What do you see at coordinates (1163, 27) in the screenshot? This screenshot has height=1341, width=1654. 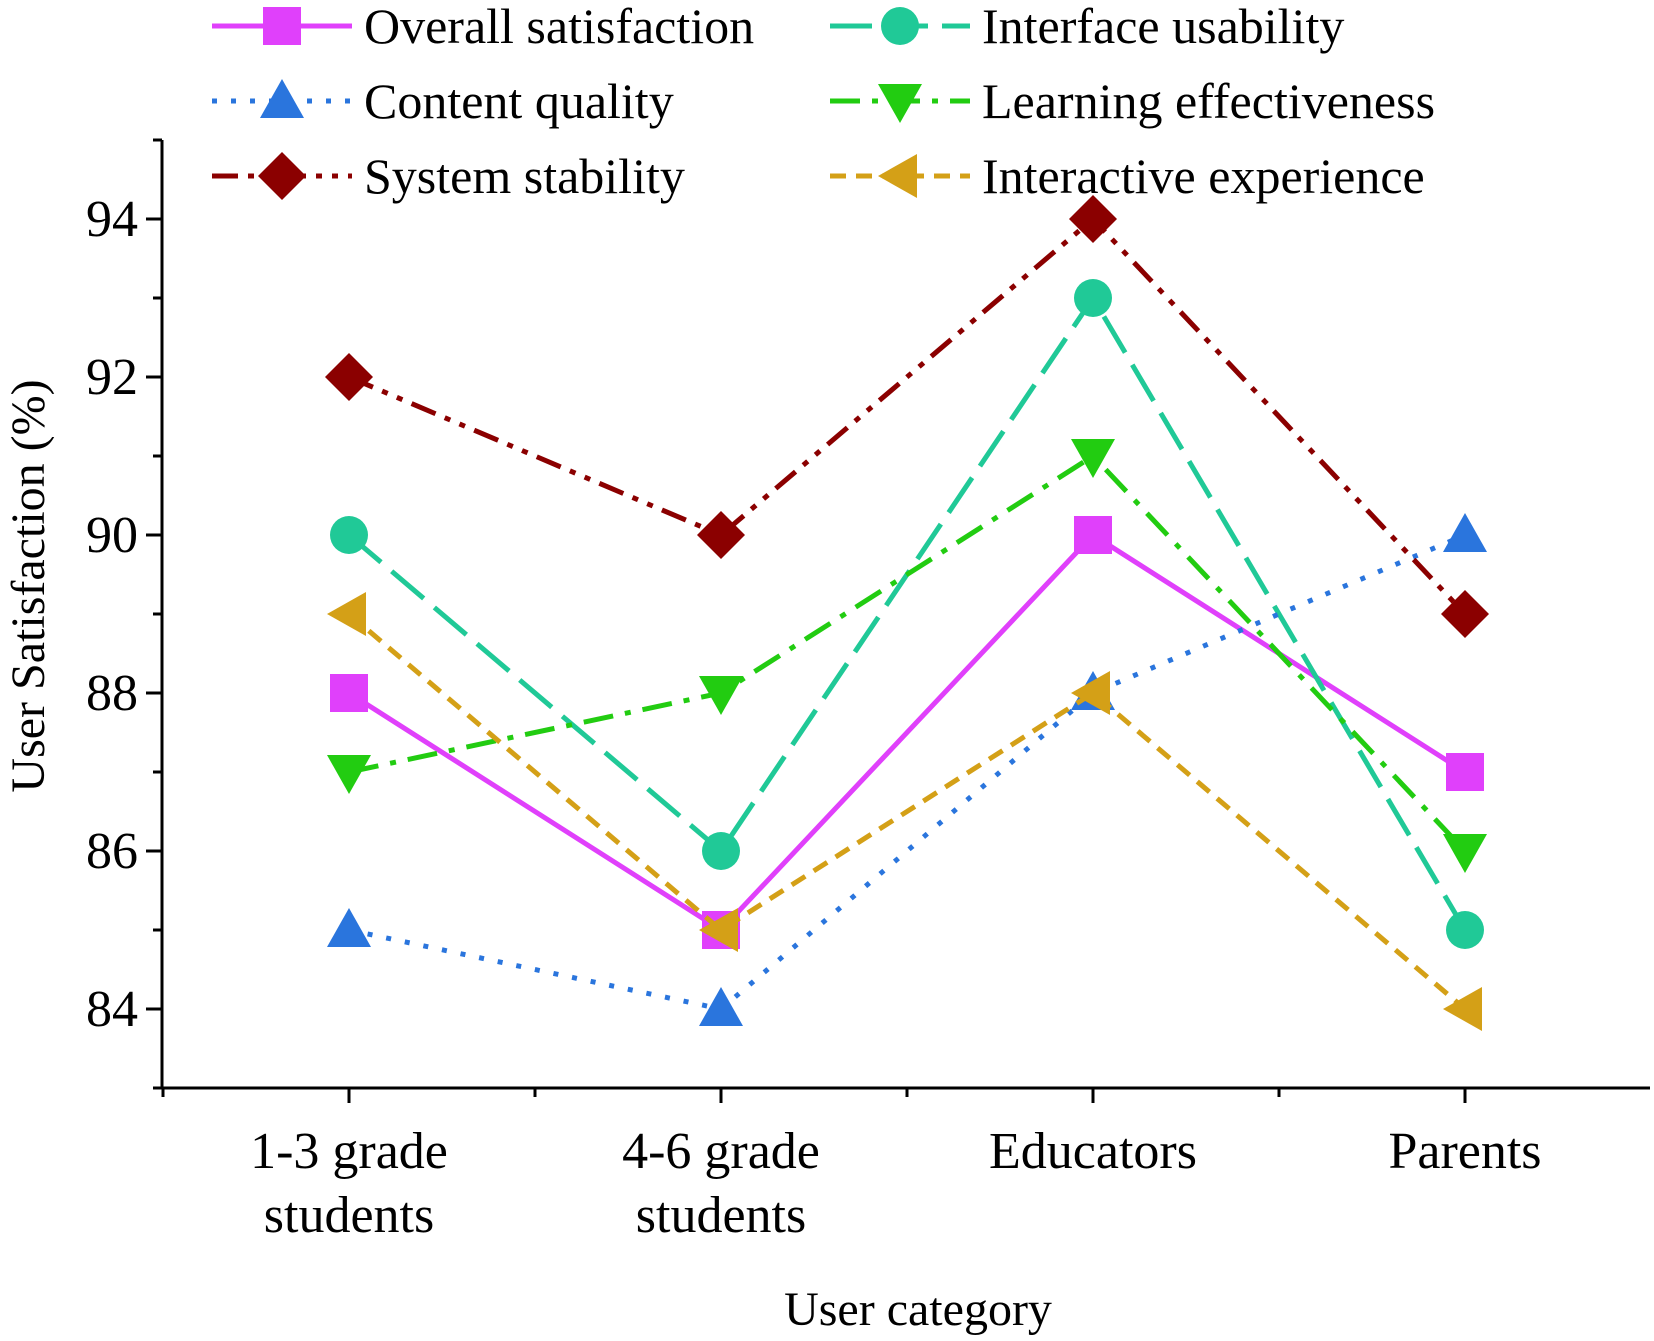 I see `legend-label: Interface usability` at bounding box center [1163, 27].